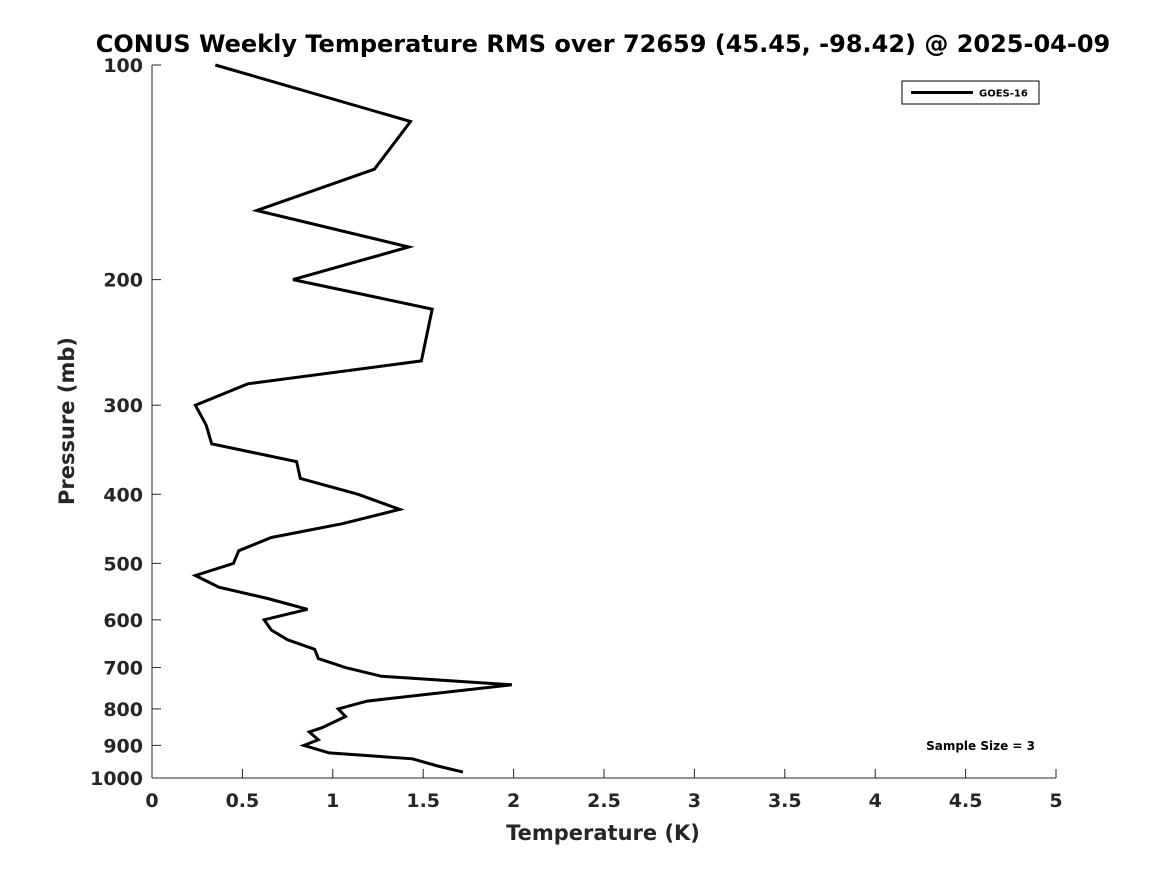  Describe the element at coordinates (123, 281) in the screenshot. I see `y-tick-label: 200` at that location.